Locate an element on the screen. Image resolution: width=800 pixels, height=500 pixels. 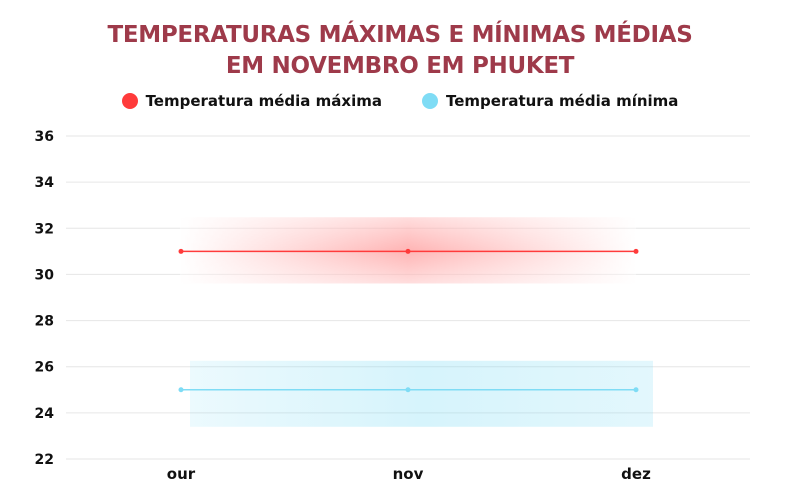
y-tick-label-22: 22 is located at coordinates (44, 460).